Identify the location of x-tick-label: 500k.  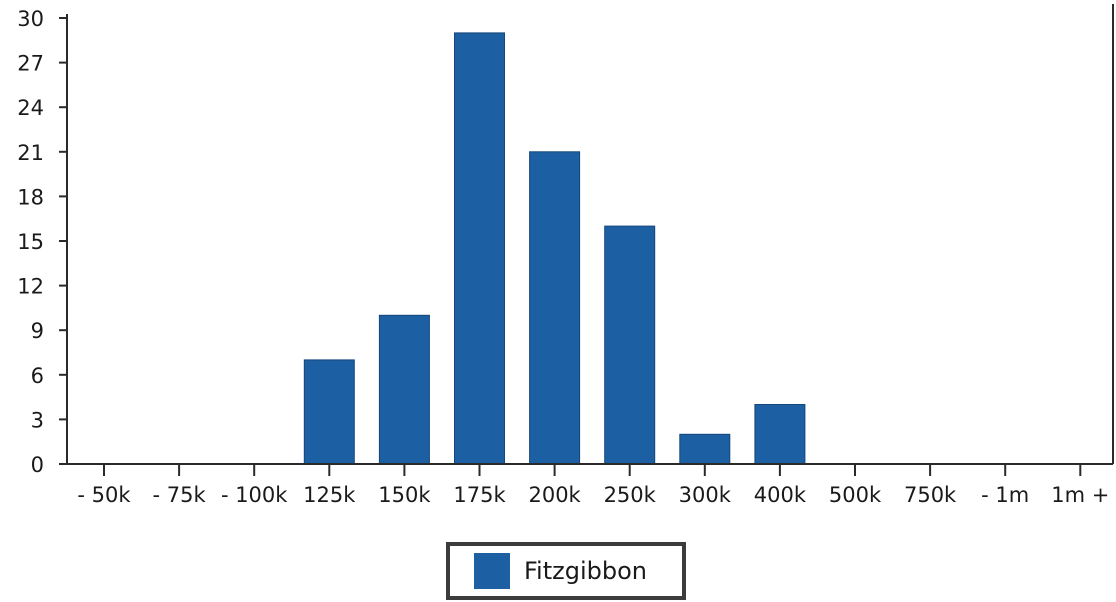
(855, 495).